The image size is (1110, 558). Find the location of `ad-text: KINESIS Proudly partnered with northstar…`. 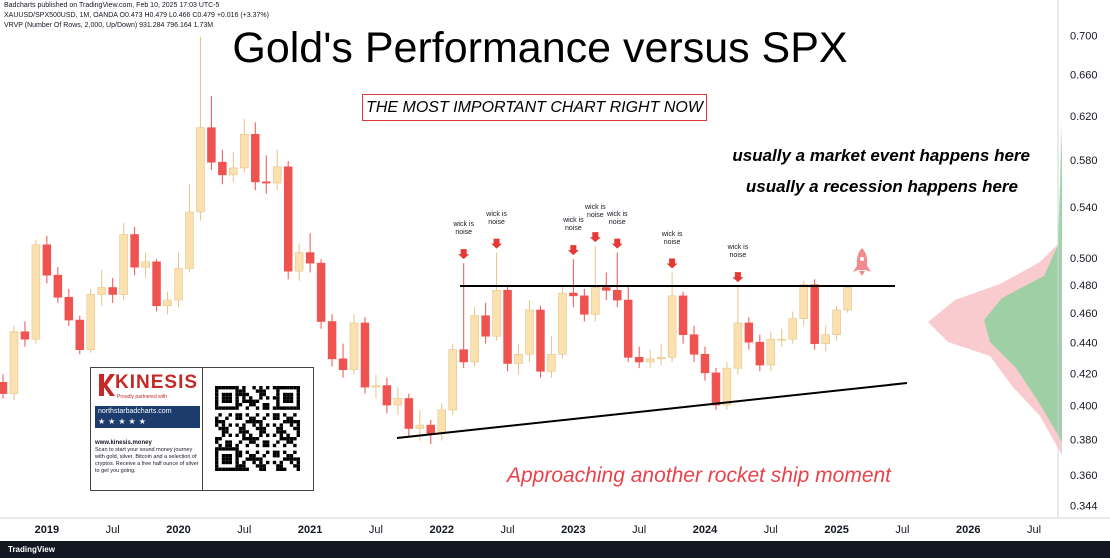

ad-text: KINESIS Proudly partnered with northstar… is located at coordinates (147, 423).